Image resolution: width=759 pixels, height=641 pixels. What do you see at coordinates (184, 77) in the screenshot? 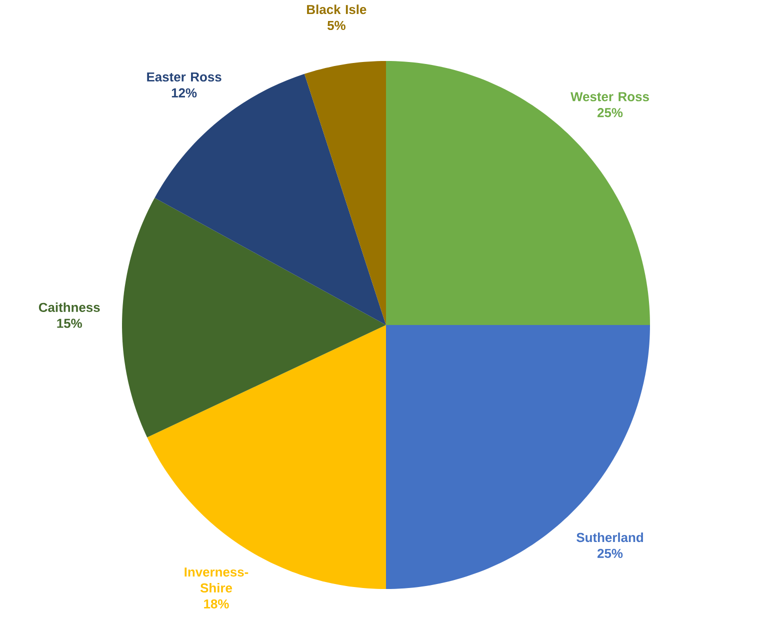
I see `slice-label: Easter Ross` at bounding box center [184, 77].